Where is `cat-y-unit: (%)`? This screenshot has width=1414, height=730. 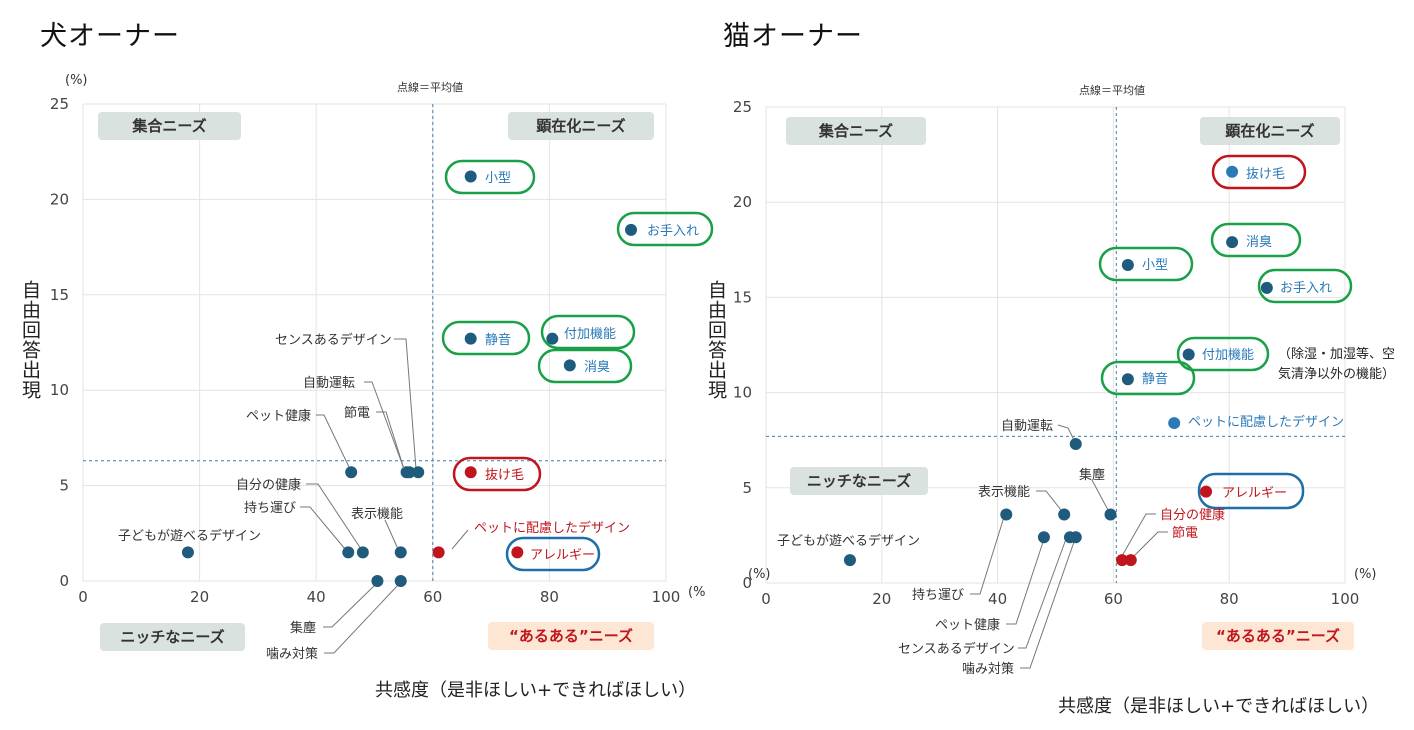 cat-y-unit: (%) is located at coordinates (759, 574).